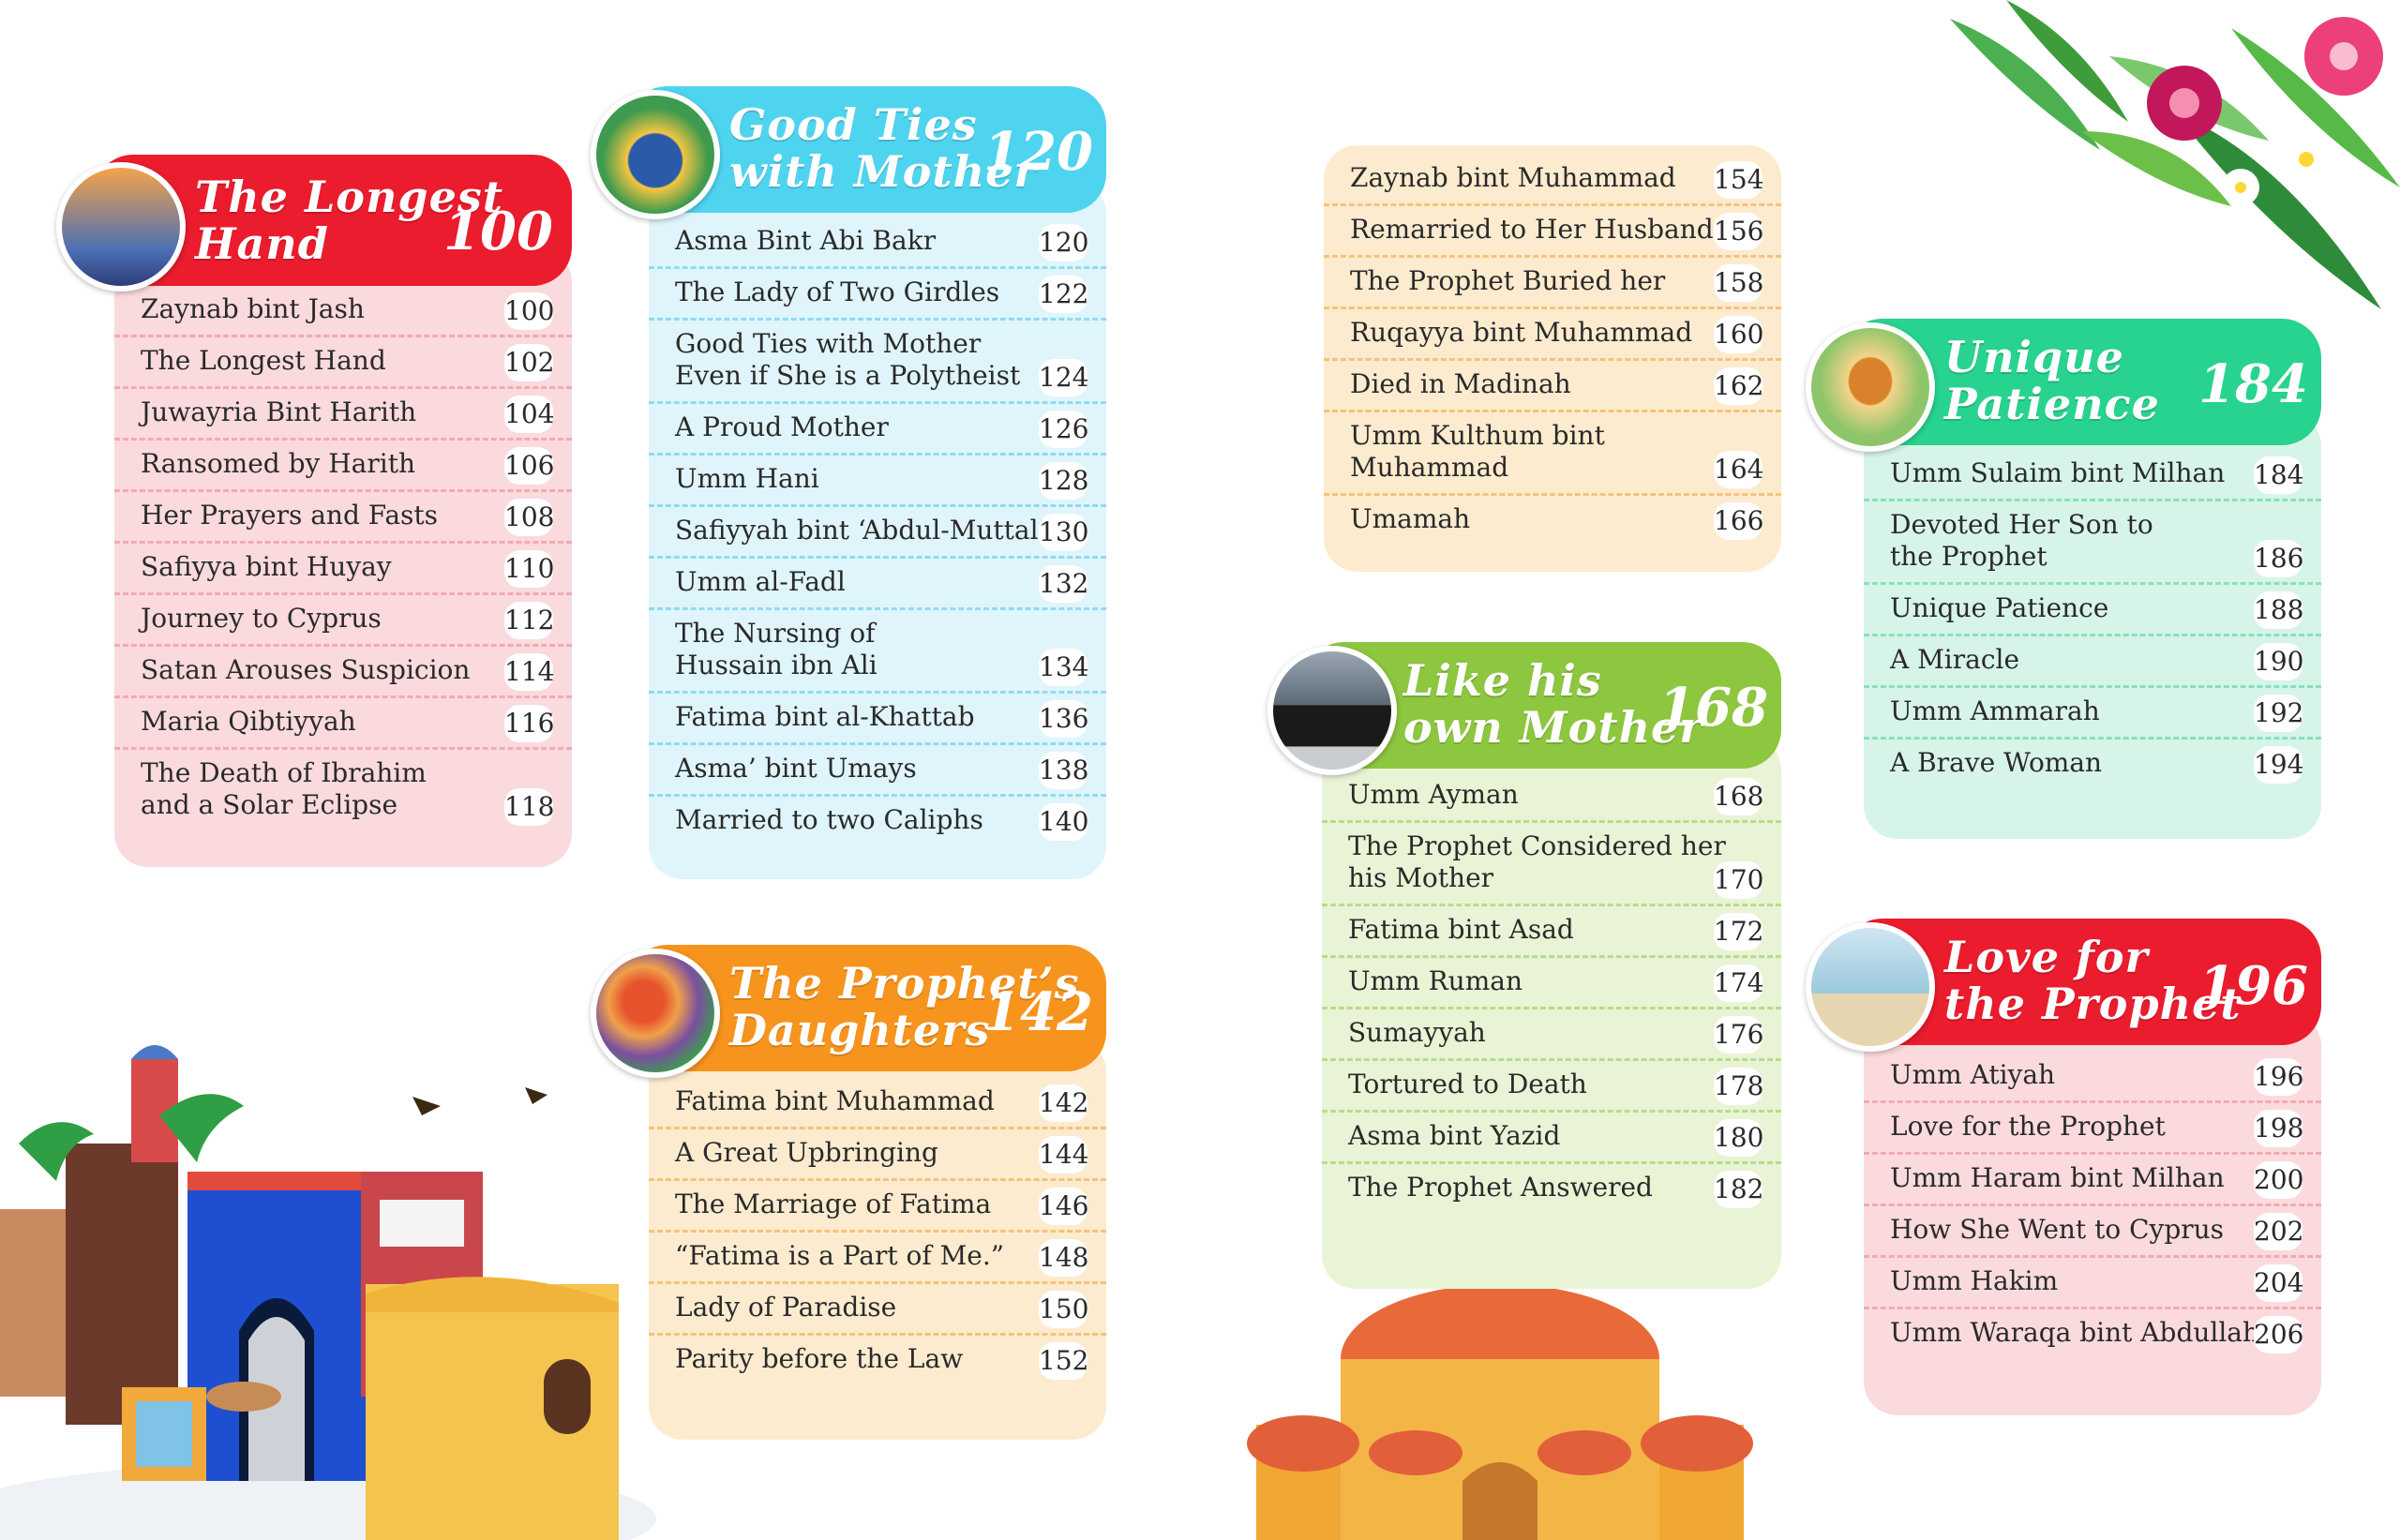 The image size is (2400, 1540). I want to click on toc-entry: A Great Upbringing 144, so click(881, 1155).